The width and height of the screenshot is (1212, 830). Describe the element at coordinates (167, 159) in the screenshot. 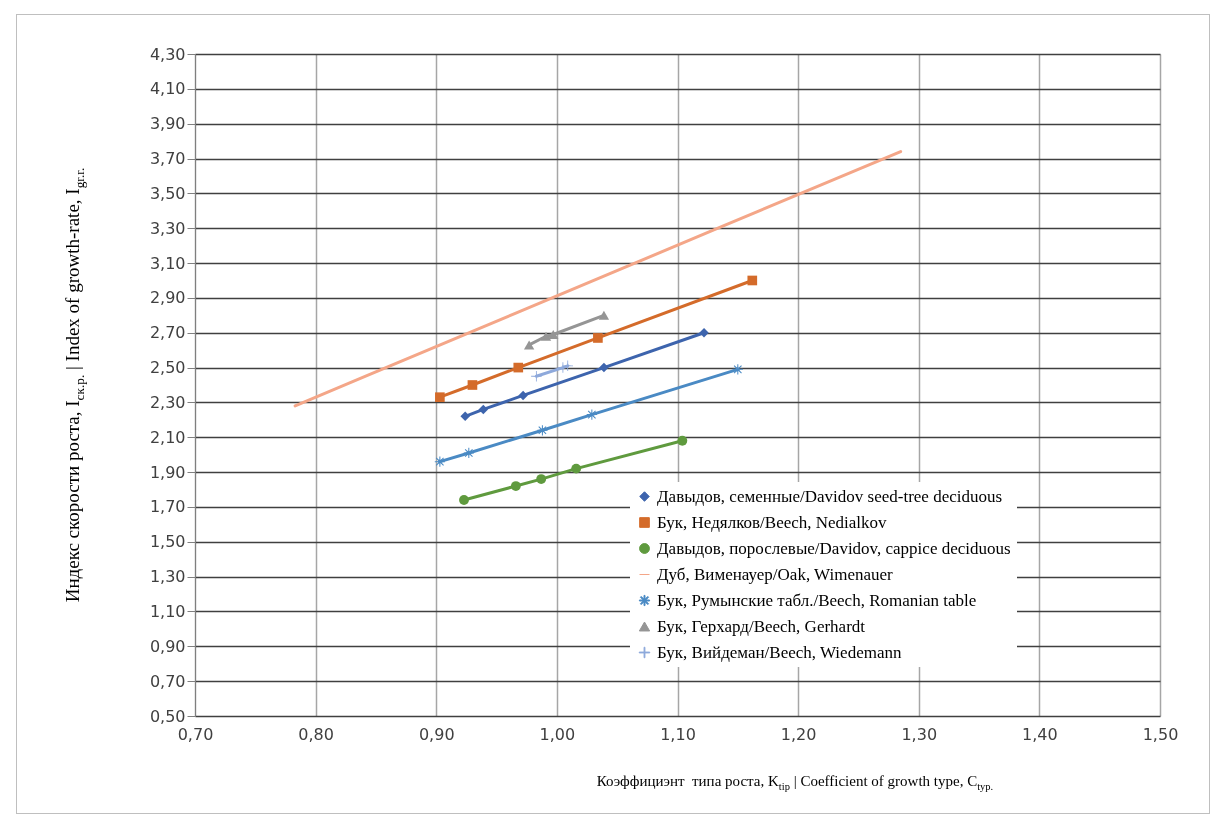

I see `y-tick-label: 3,70` at that location.